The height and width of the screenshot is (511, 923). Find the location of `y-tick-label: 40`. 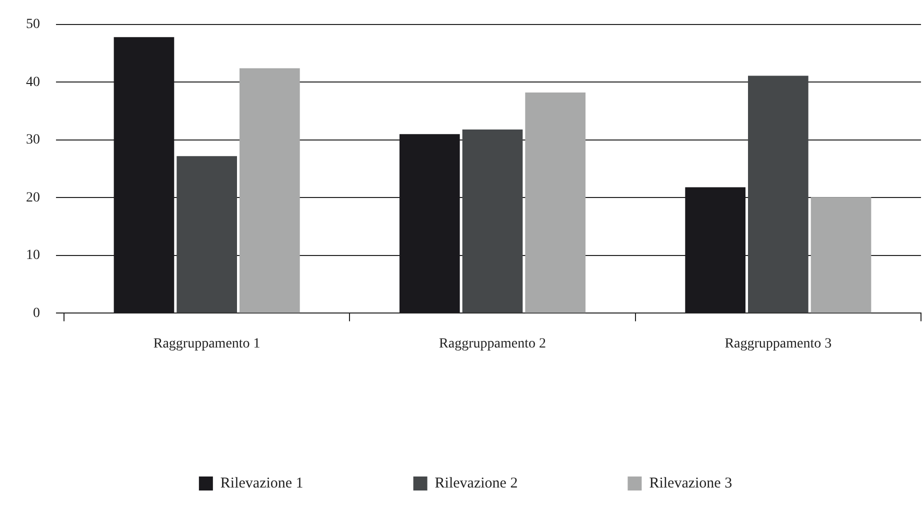

y-tick-label: 40 is located at coordinates (33, 82).